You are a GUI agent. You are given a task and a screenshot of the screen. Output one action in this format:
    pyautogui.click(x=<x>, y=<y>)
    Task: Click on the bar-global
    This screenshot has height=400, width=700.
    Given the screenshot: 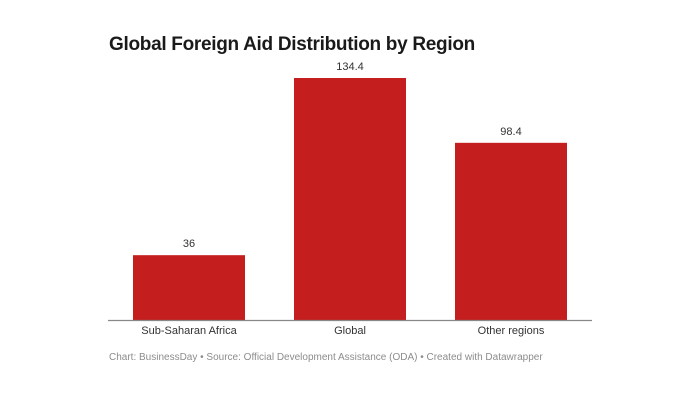 What is the action you would take?
    pyautogui.click(x=350, y=199)
    